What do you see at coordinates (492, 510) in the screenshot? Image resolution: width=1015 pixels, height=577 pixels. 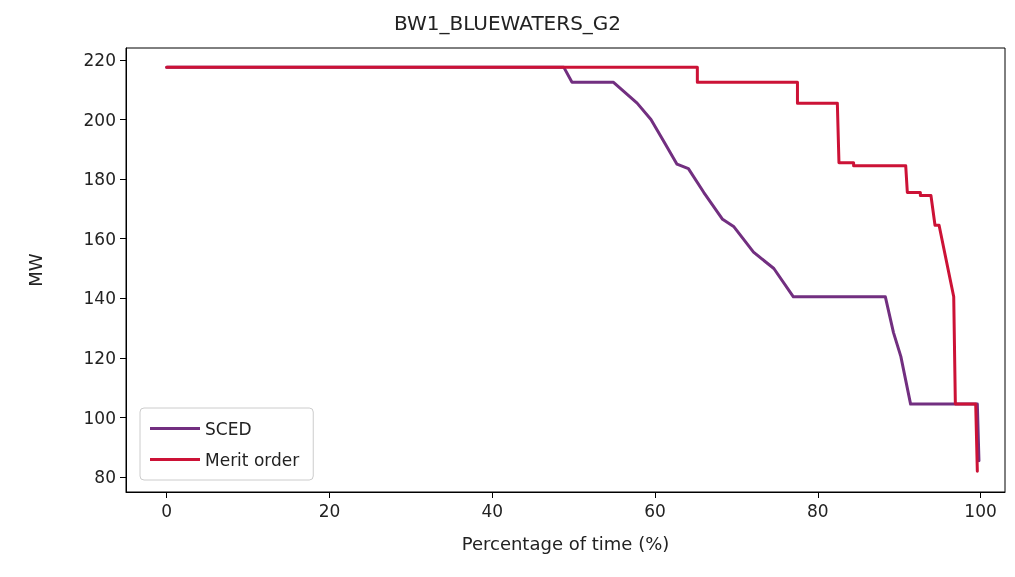 I see `x-tick-label: 40` at bounding box center [492, 510].